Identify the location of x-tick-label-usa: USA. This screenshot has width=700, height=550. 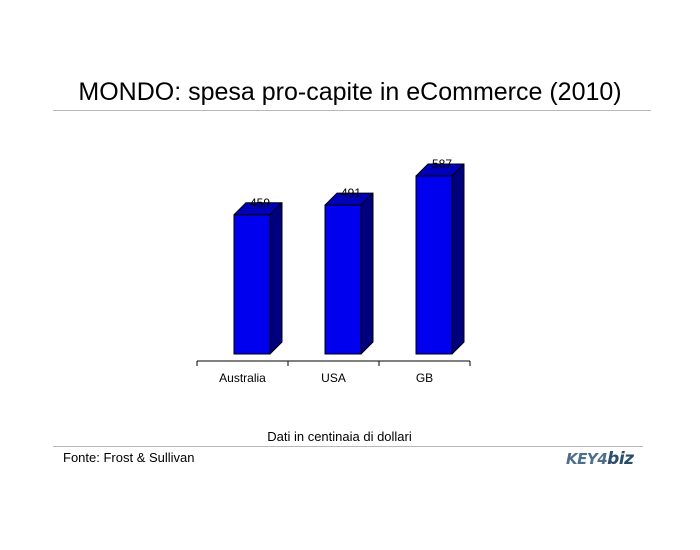
(333, 378).